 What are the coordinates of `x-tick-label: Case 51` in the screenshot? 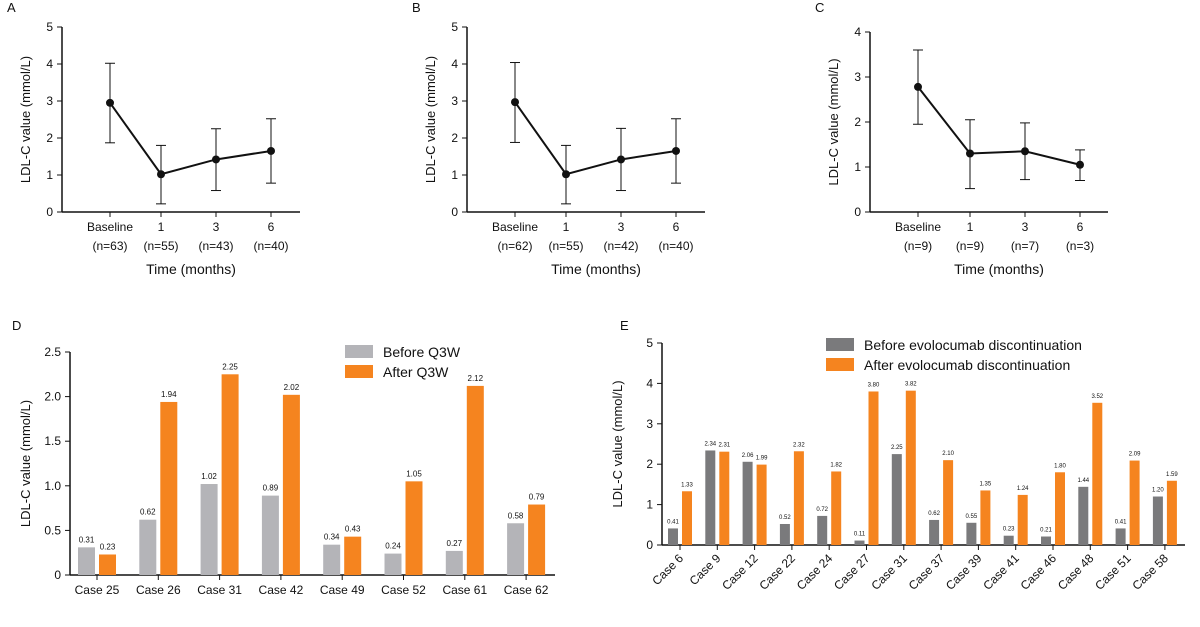 It's located at (1113, 572).